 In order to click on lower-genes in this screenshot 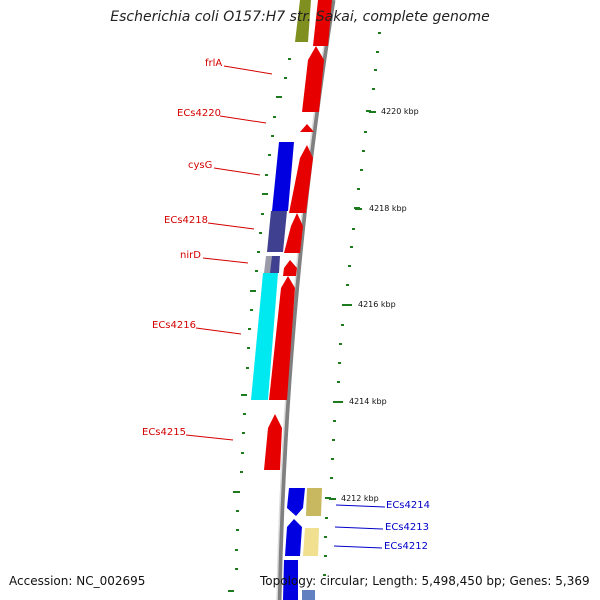, I will do `click(302, 544)`.